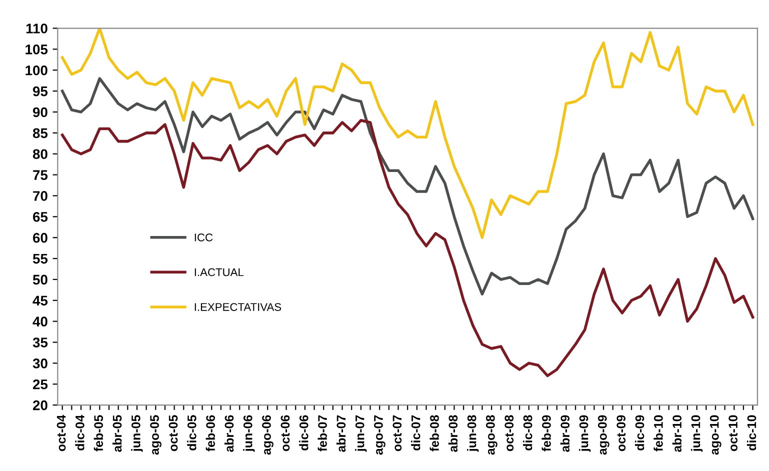 The height and width of the screenshot is (471, 769). I want to click on x-tick-label: dic-10, so click(751, 432).